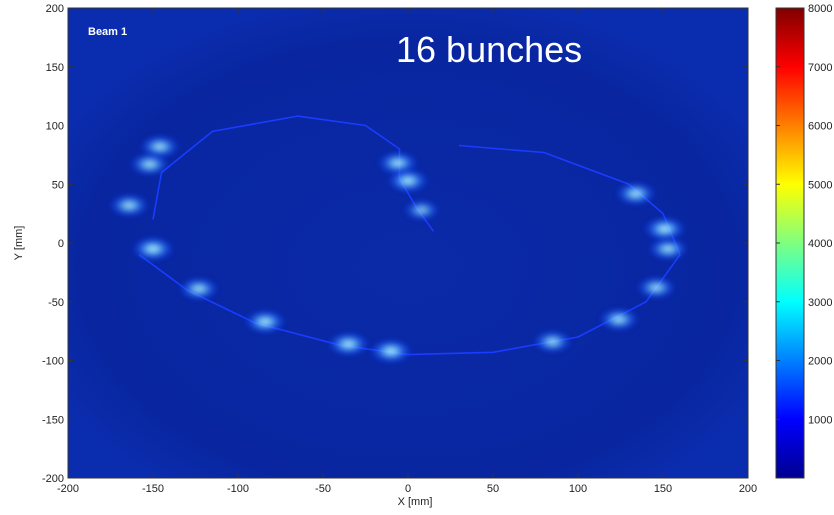 Image resolution: width=834 pixels, height=515 pixels. Describe the element at coordinates (53, 362) in the screenshot. I see `y-tick-label: -100` at that location.